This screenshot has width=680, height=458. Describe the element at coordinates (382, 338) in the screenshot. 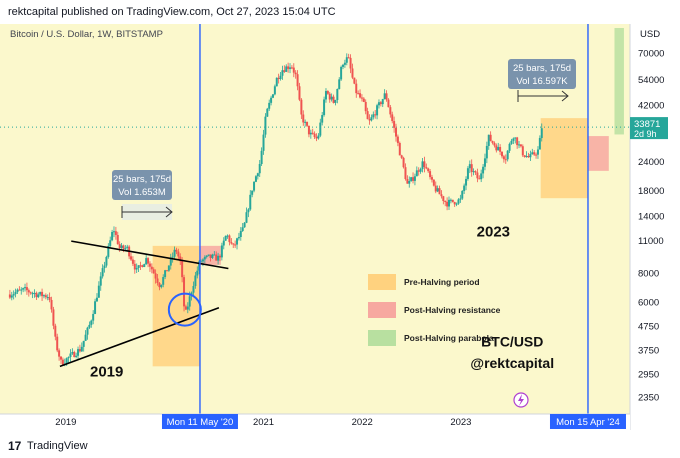

I see `legend-swatch-post-halving-parabola` at that location.